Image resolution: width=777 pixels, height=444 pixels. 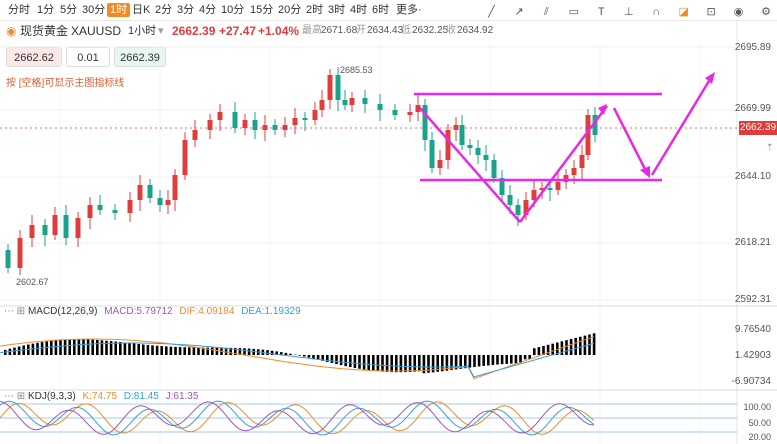 What do you see at coordinates (752, 355) in the screenshot?
I see `macd-axis-label: 1.42903` at bounding box center [752, 355].